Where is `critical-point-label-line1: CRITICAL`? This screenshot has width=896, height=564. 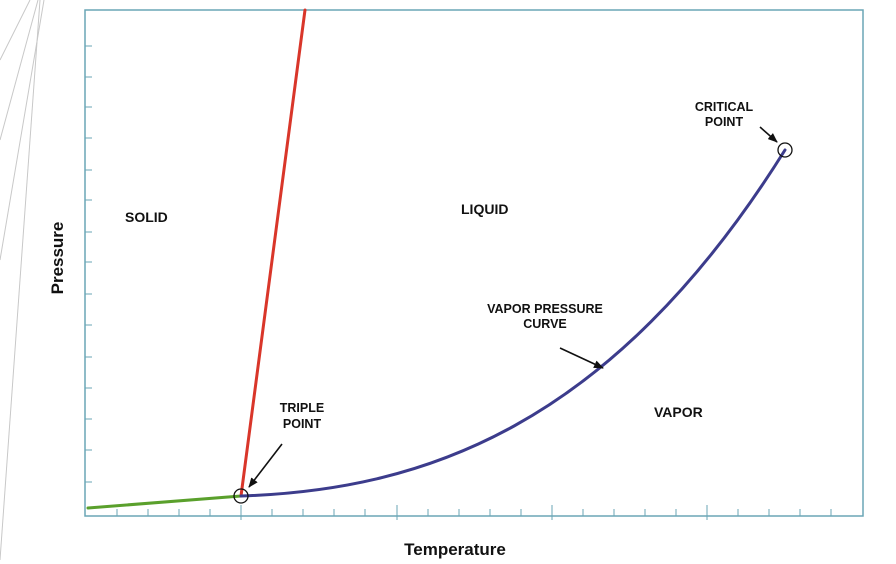 critical-point-label-line1: CRITICAL is located at coordinates (724, 107).